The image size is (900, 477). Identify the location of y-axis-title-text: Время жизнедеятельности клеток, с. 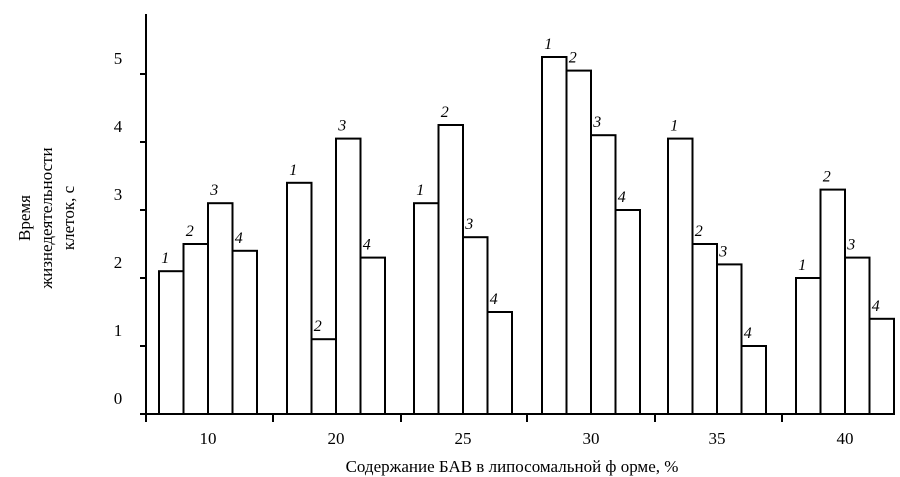
(46, 218).